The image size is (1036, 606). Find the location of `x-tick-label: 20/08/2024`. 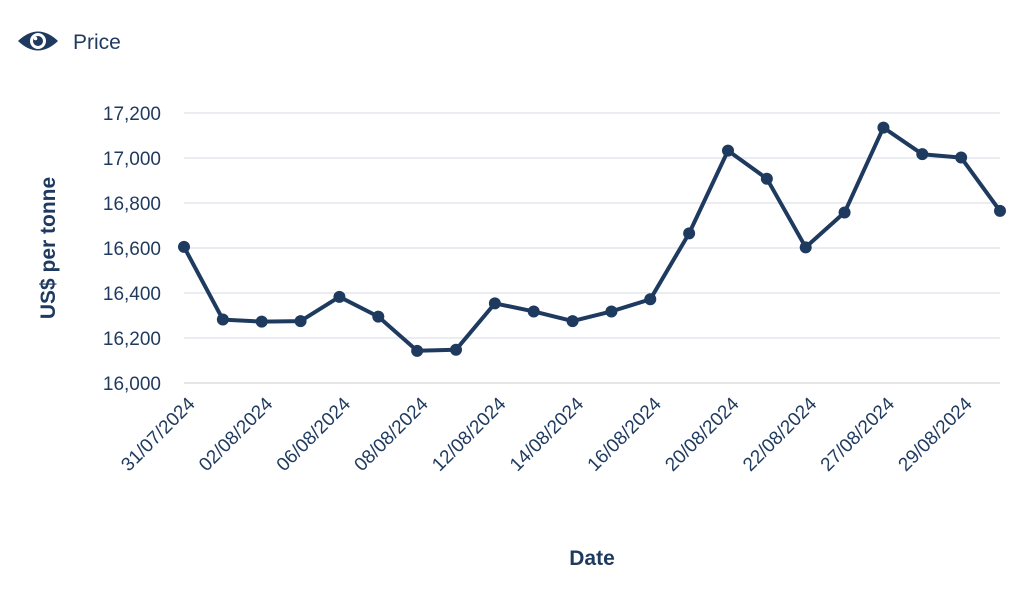

x-tick-label: 20/08/2024 is located at coordinates (702, 434).